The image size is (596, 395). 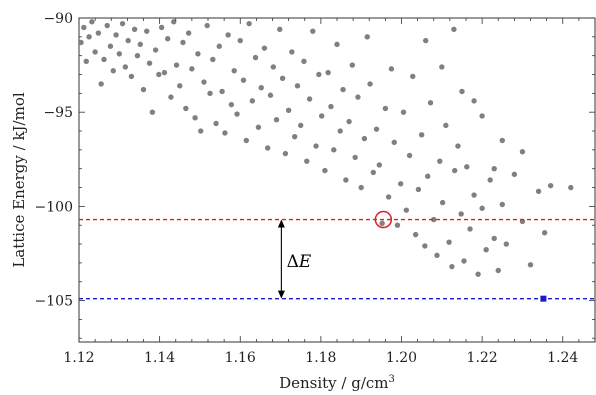 I want to click on y-axis-title: Lattice Energy / kJ/mol, so click(x=19, y=180).